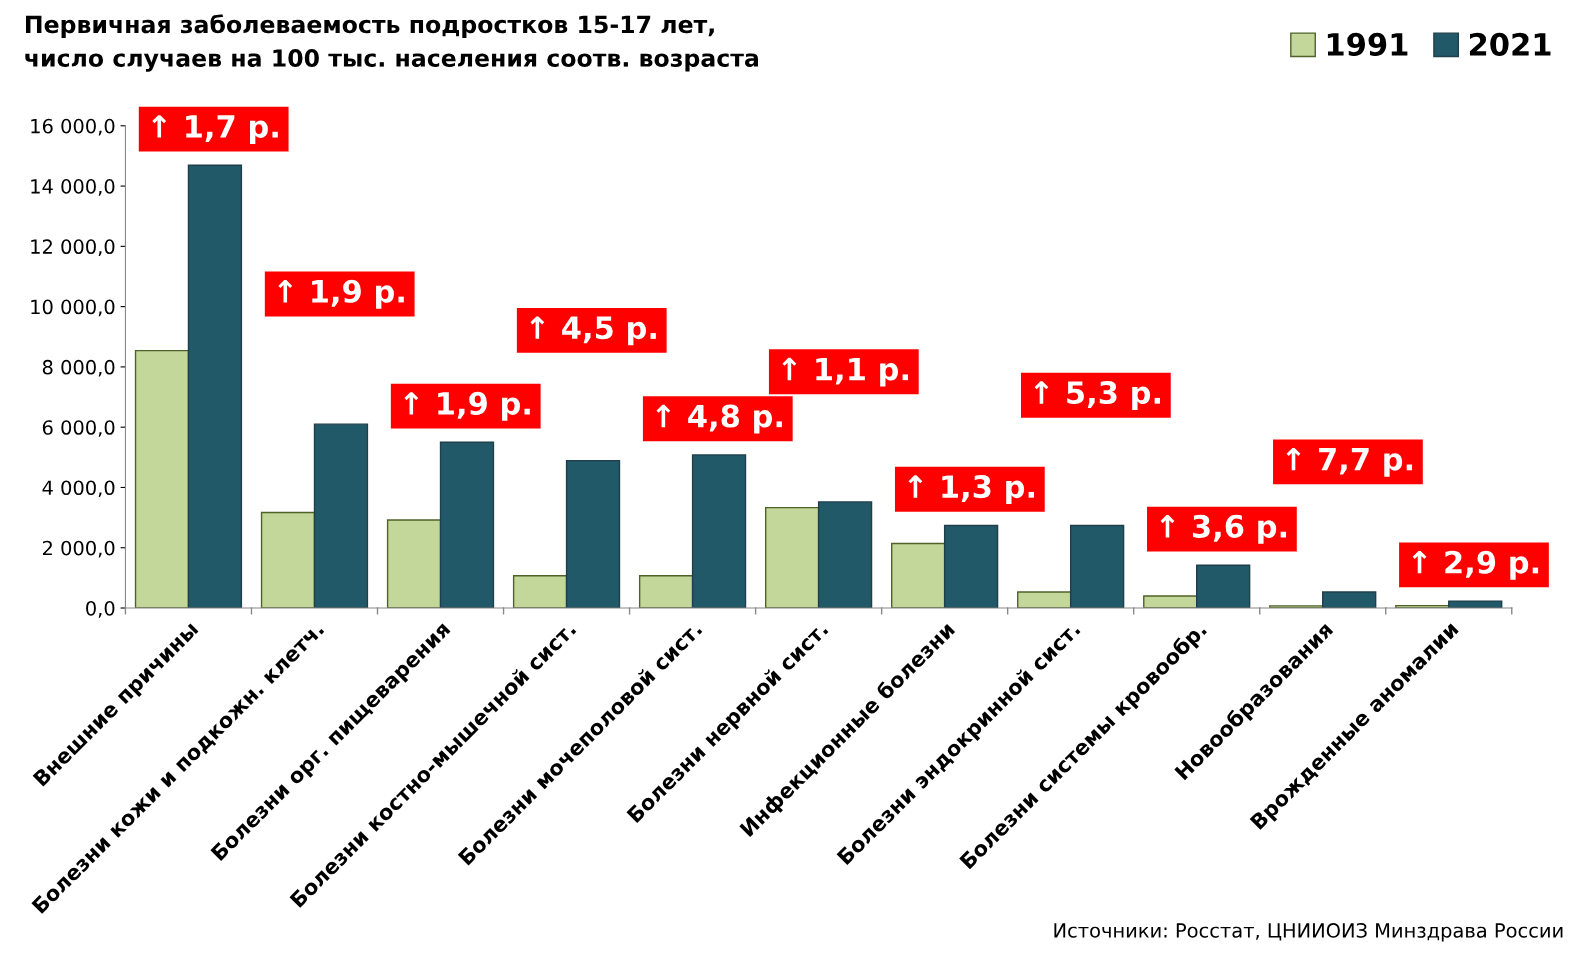 The height and width of the screenshot is (953, 1588). I want to click on annotation: ↑ 1,7 р., so click(215, 129).